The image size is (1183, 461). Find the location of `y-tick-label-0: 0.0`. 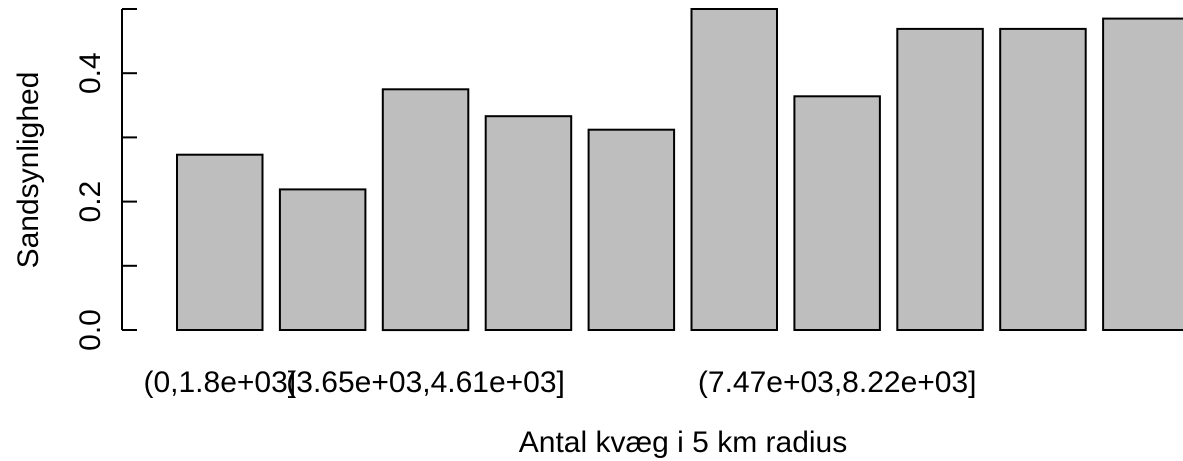

y-tick-label-0: 0.0 is located at coordinates (90, 330).